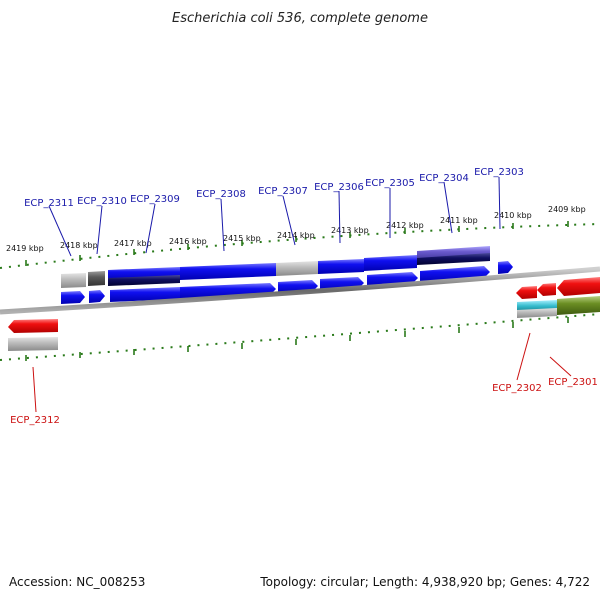  What do you see at coordinates (283, 191) in the screenshot?
I see `gene-label: ECP_2307` at bounding box center [283, 191].